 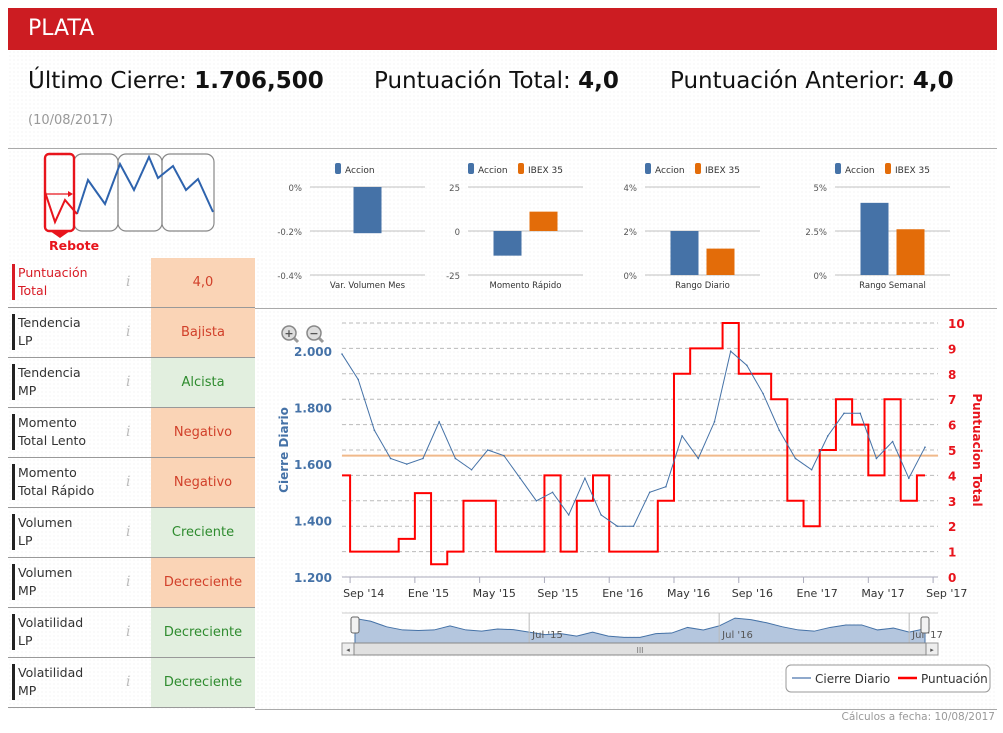 What do you see at coordinates (203, 582) in the screenshot?
I see `indicator-value: Decreciente` at bounding box center [203, 582].